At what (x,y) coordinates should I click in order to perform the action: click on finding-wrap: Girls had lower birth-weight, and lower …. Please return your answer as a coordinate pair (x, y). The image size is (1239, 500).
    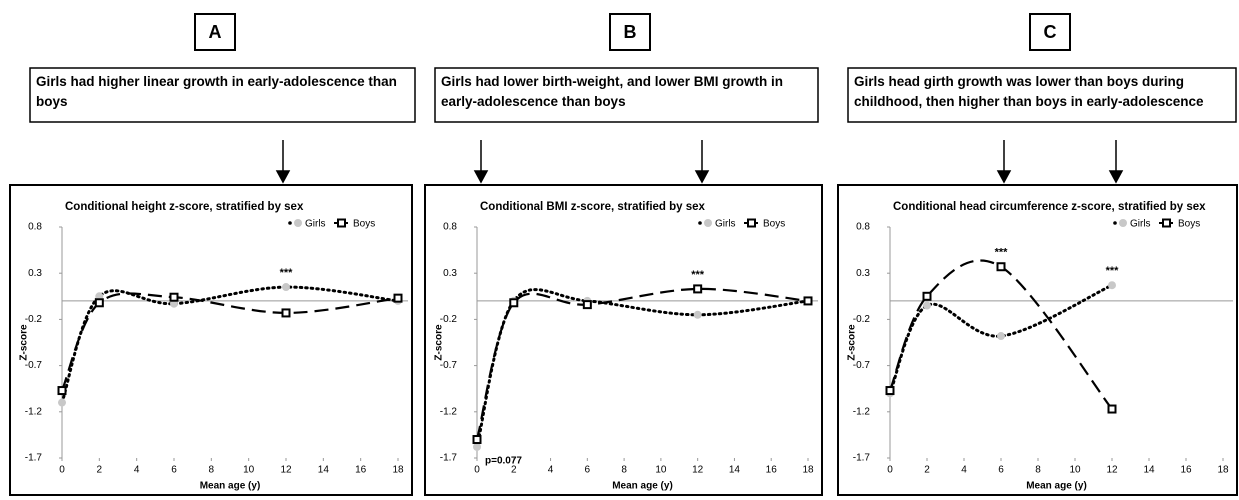
    Looking at the image, I should click on (612, 91).